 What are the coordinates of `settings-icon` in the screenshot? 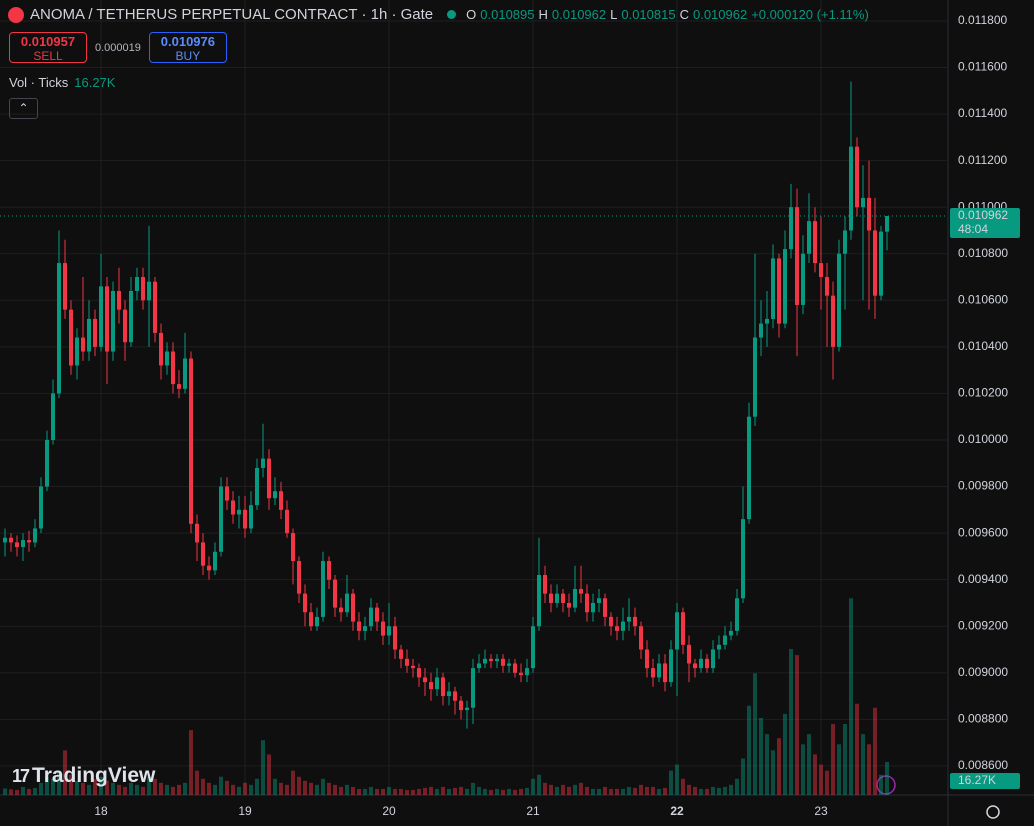 It's located at (993, 812).